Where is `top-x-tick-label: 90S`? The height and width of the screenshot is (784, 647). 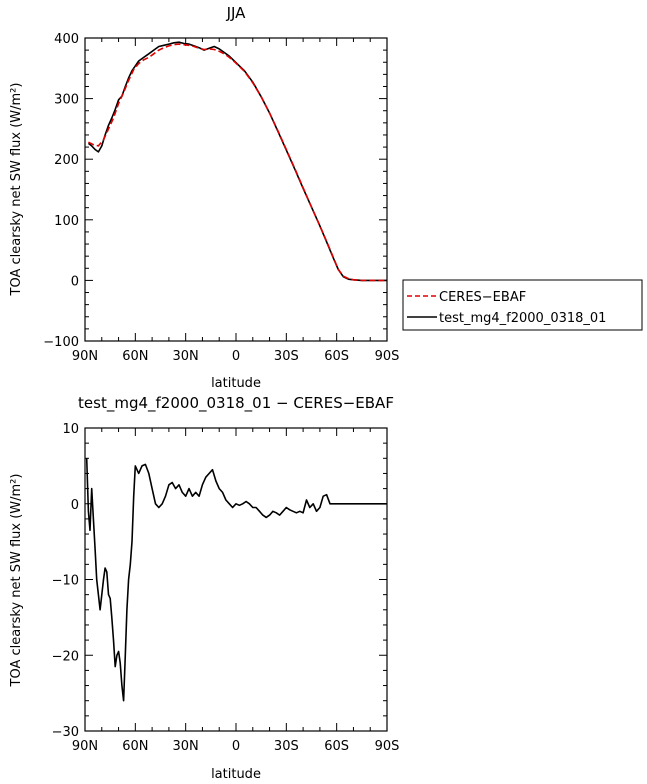 top-x-tick-label: 90S is located at coordinates (387, 356).